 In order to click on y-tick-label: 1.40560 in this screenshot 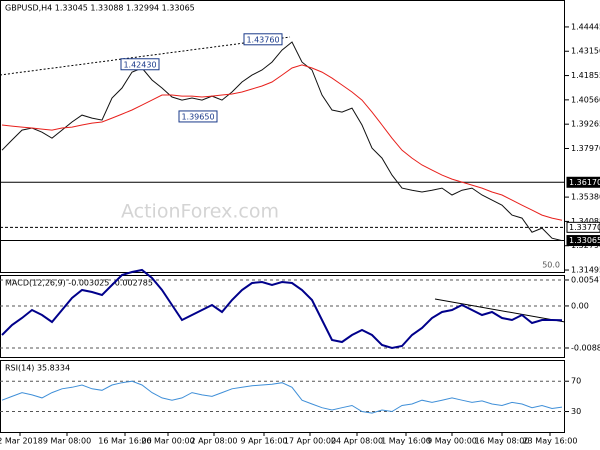, I will do `click(585, 99)`.